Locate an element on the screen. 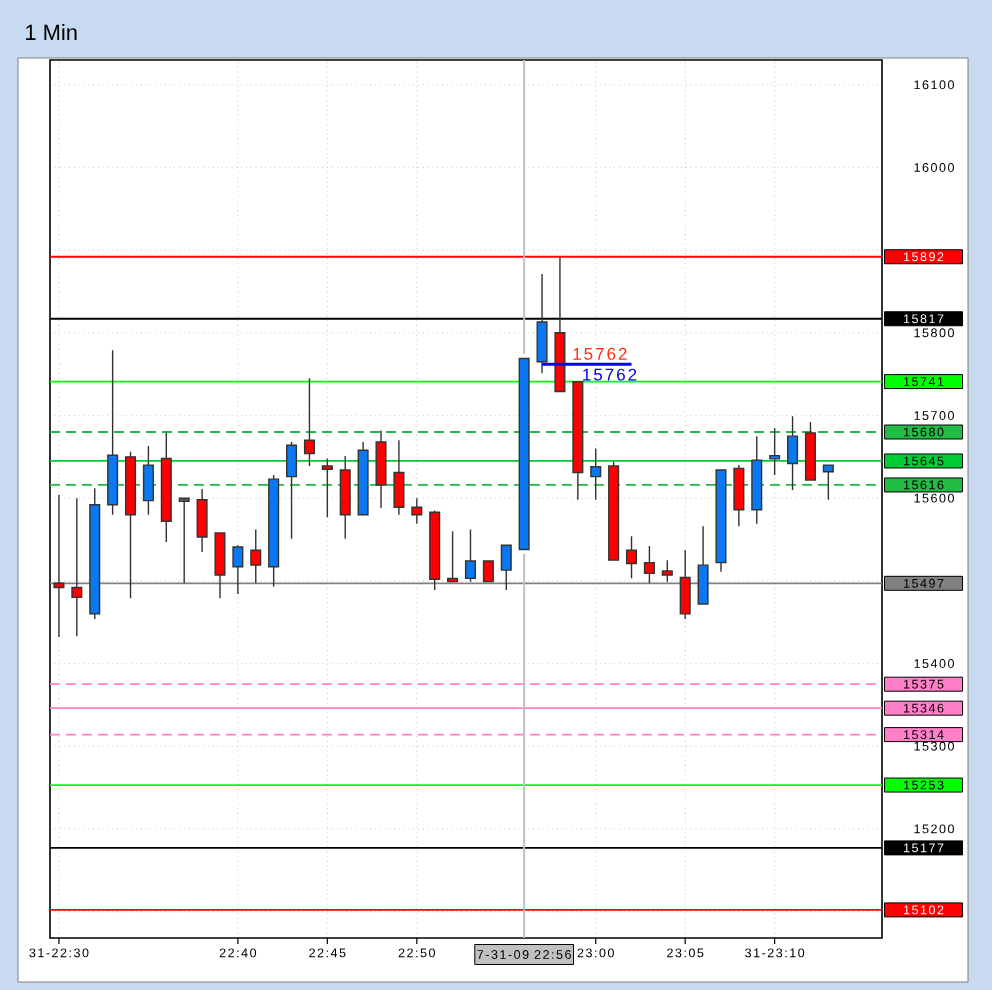 The image size is (992, 990). series-label: 15762 is located at coordinates (610, 374).